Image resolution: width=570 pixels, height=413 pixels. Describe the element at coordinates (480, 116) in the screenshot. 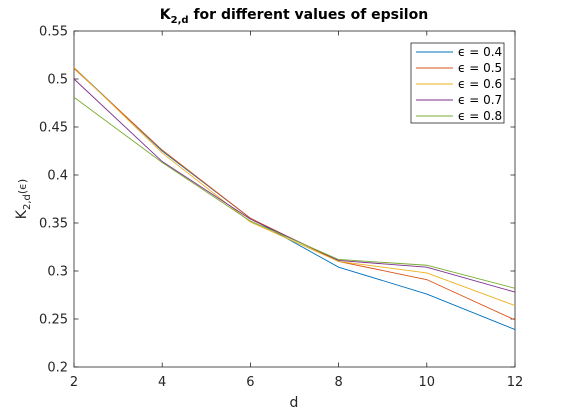

I see `legend-label-5: ϵ = 0.8` at that location.